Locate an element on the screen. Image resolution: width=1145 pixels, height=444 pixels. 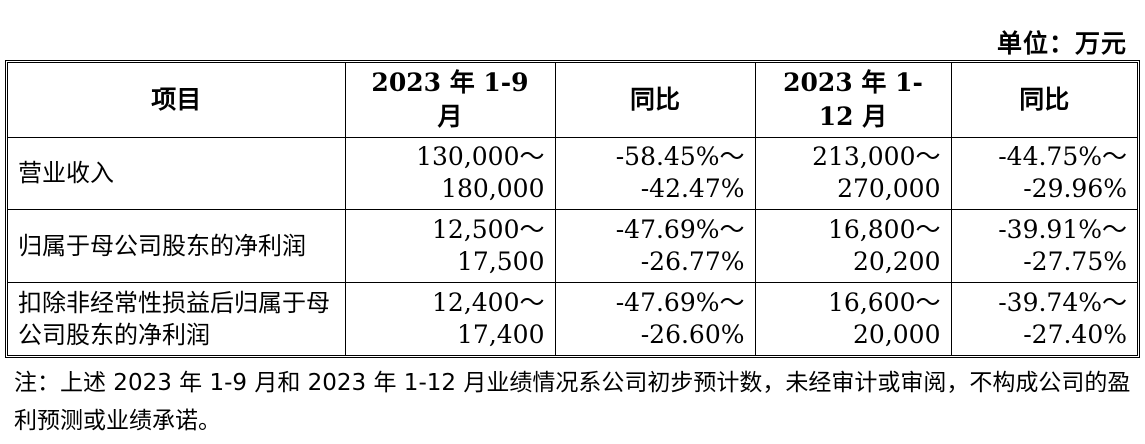
table-cell: -44.75%～ -29.96% is located at coordinates (1043, 173).